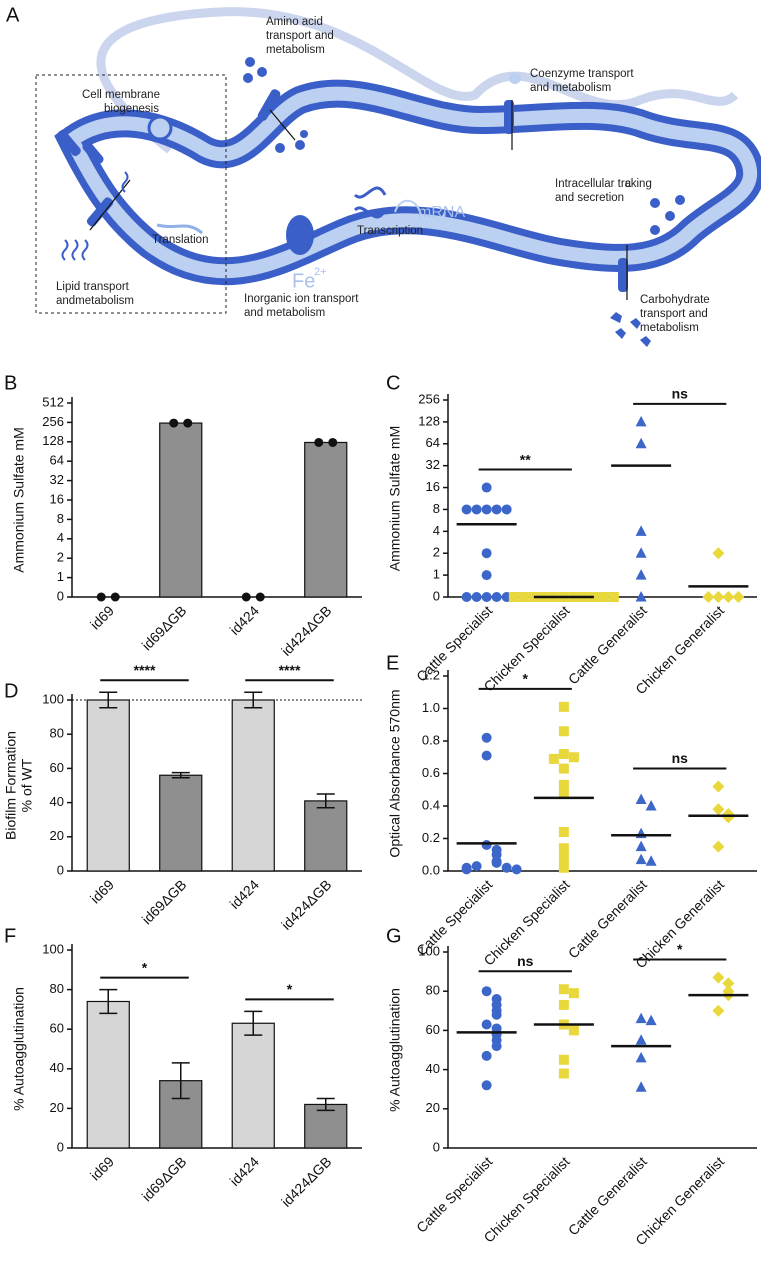 The image size is (761, 1278). What do you see at coordinates (13, 15) in the screenshot?
I see `panel-label: A` at bounding box center [13, 15].